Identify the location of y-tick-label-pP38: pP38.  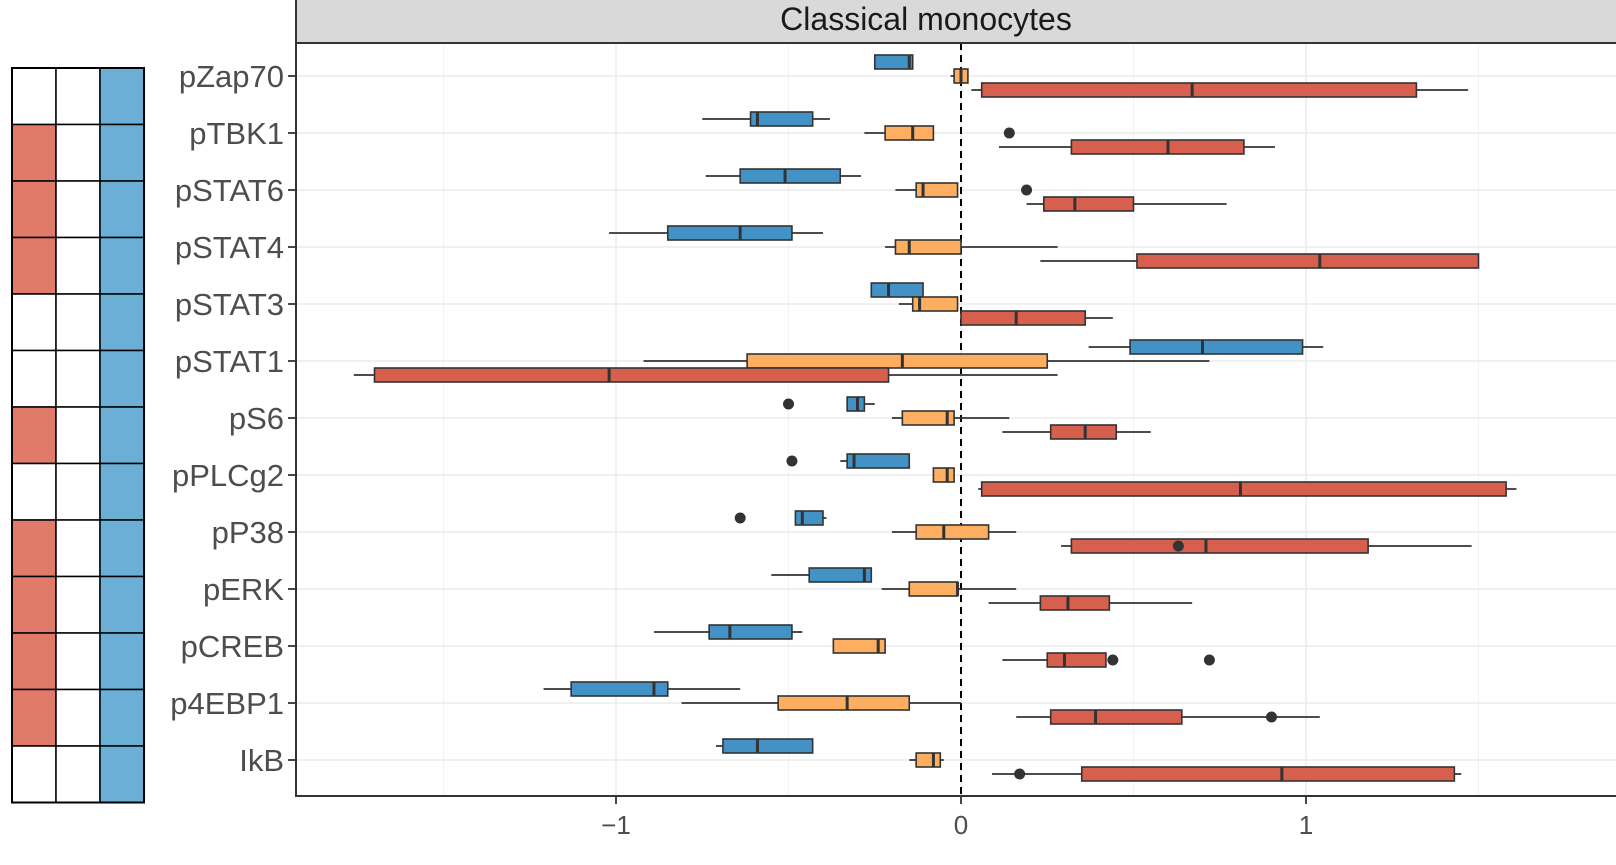
(248, 532).